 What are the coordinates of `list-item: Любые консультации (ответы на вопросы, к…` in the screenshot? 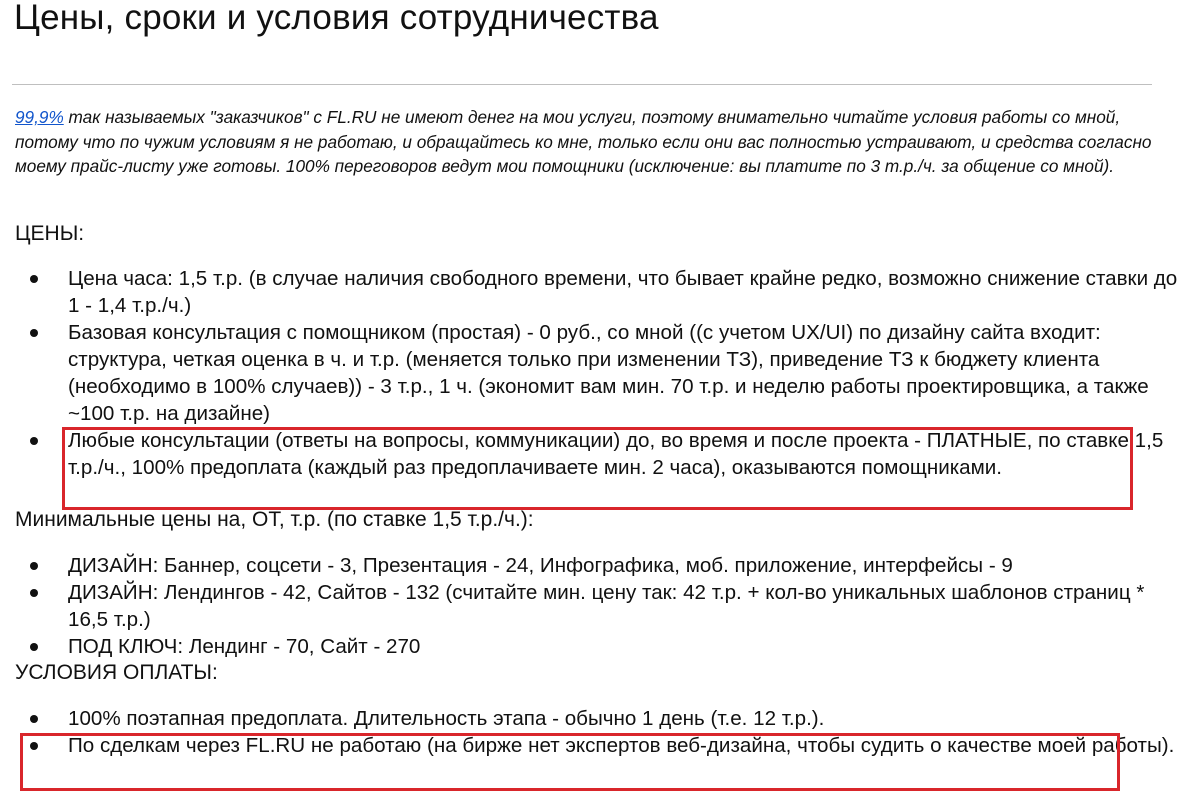 It's located at (590, 454).